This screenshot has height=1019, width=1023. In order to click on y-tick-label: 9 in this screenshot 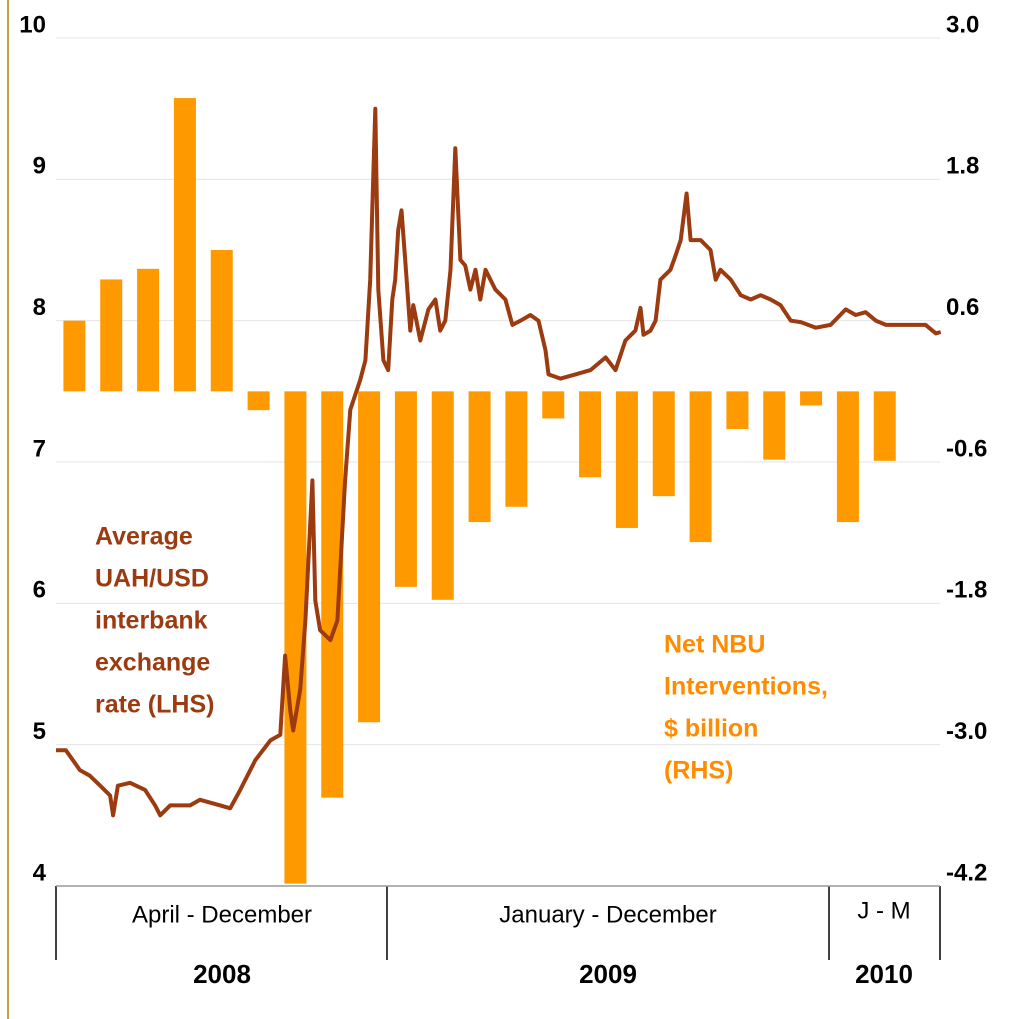, I will do `click(39, 166)`.